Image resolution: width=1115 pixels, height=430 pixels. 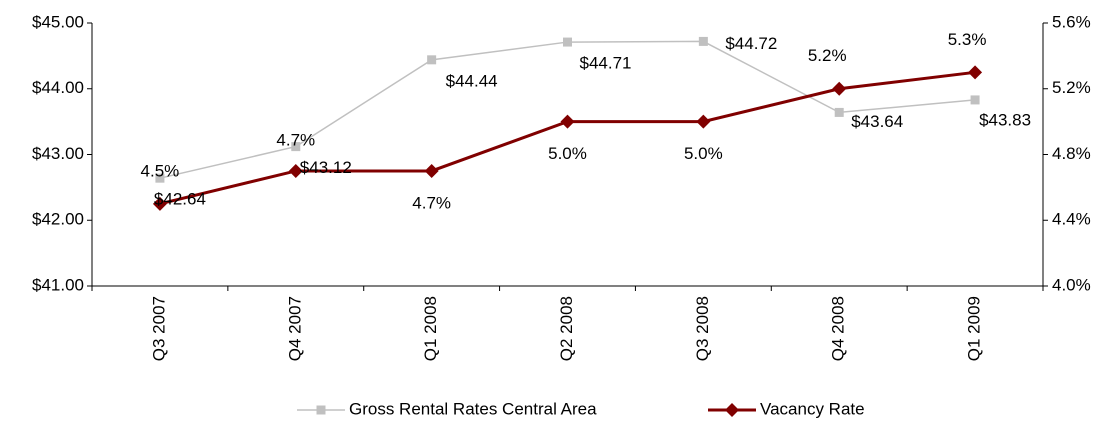 What do you see at coordinates (58, 87) in the screenshot?
I see `y-tick-label: $44.00` at bounding box center [58, 87].